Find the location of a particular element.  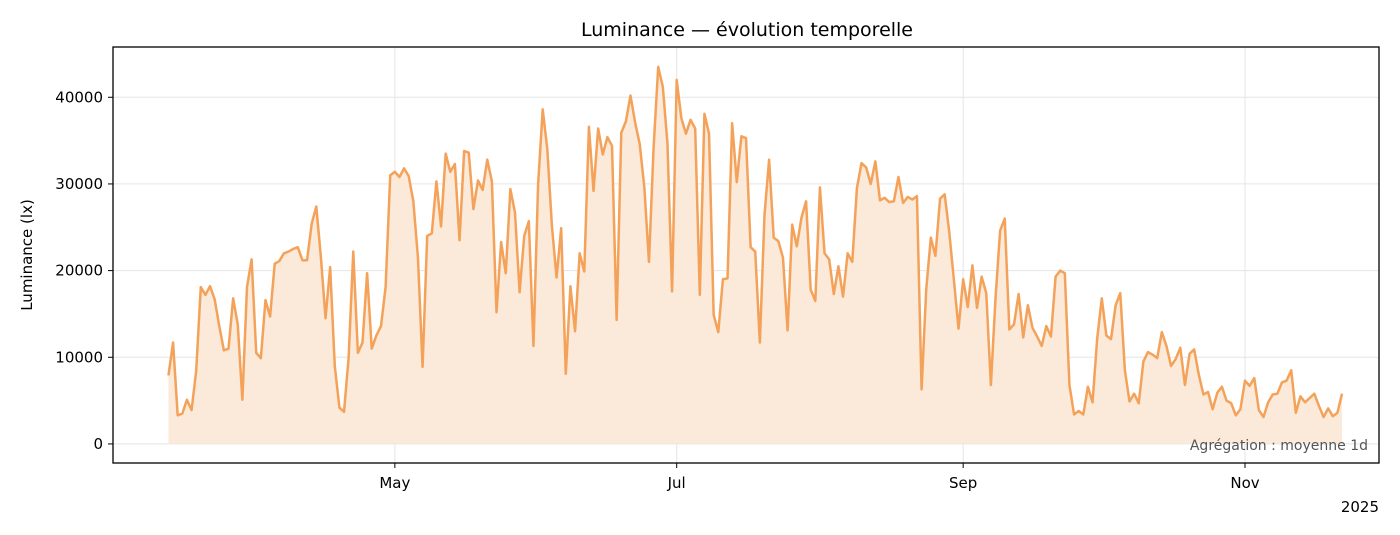

y-tick-label: 10000 is located at coordinates (79, 357).